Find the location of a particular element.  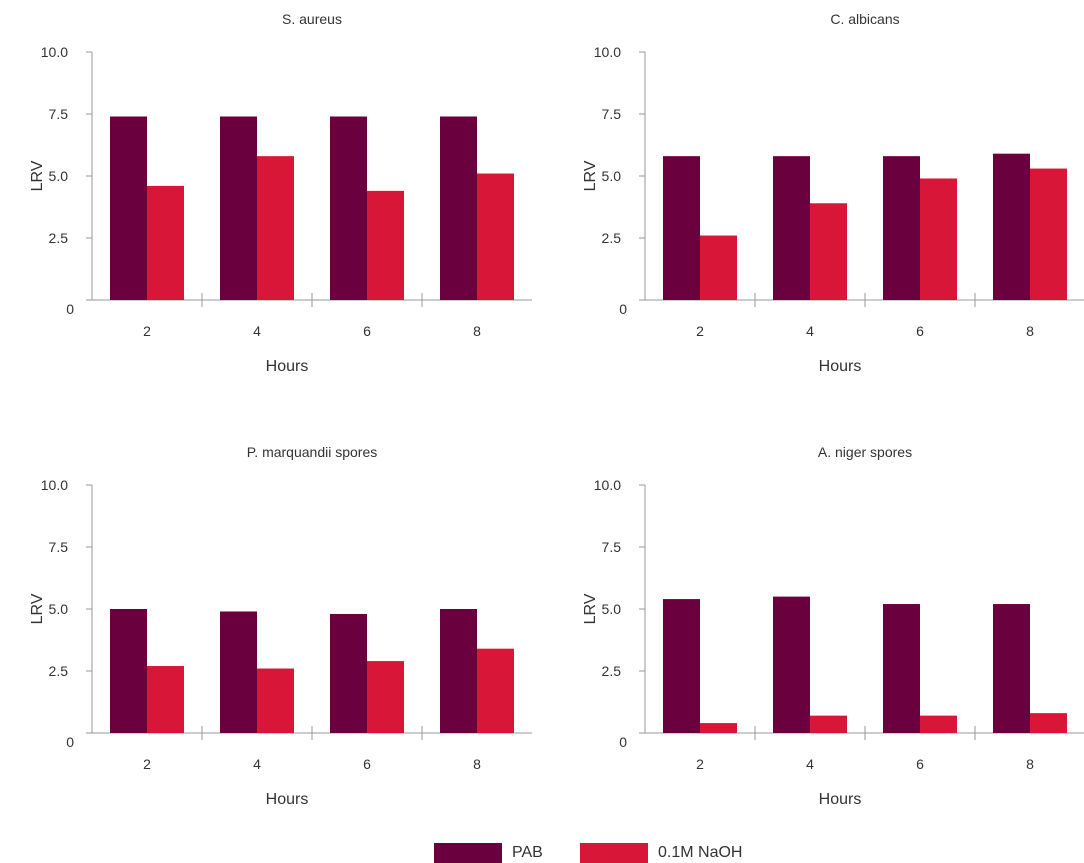

chart-title: C. albicans is located at coordinates (864, 19).